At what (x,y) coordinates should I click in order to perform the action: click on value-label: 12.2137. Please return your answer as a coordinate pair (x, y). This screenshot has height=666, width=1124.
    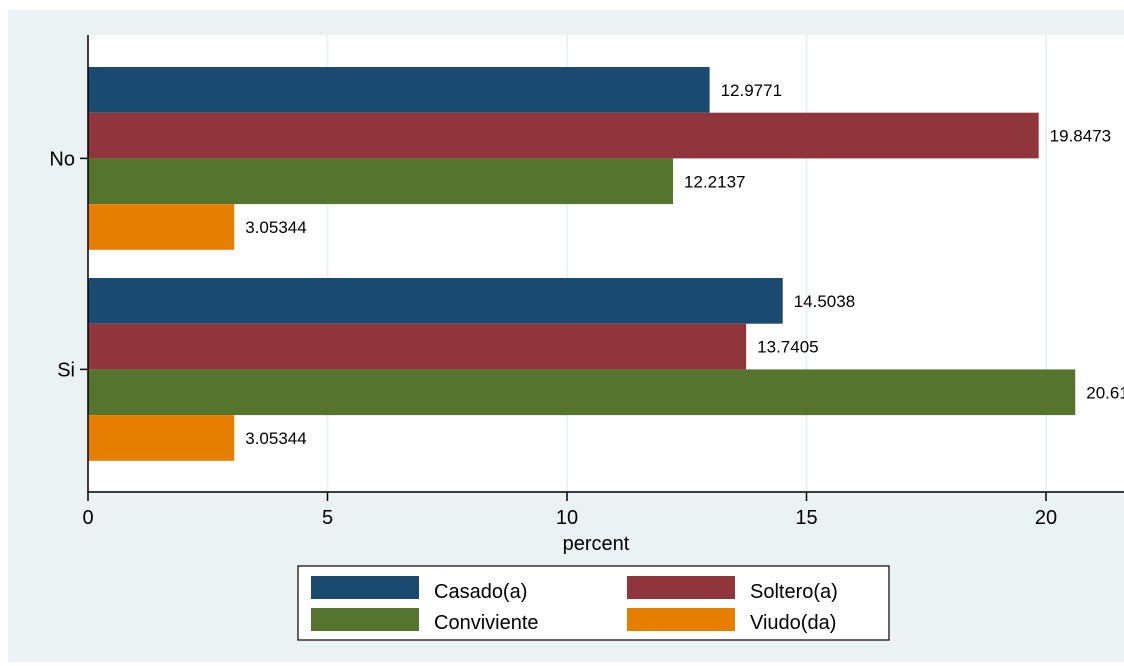
    Looking at the image, I should click on (714, 181).